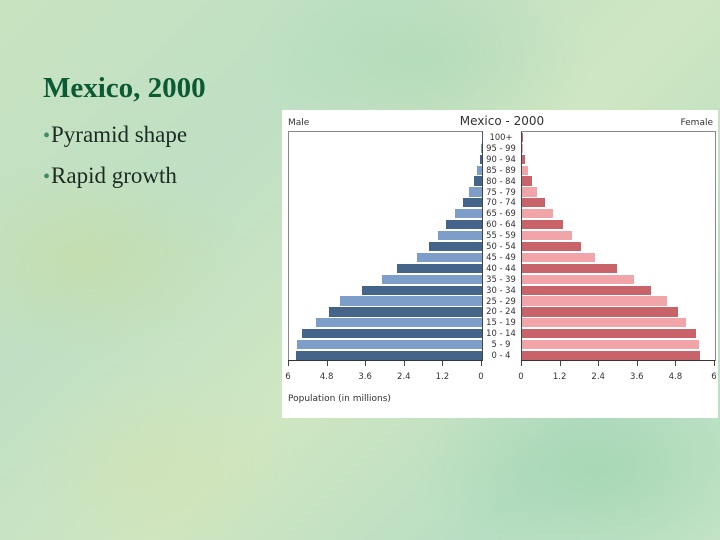  Describe the element at coordinates (119, 134) in the screenshot. I see `bullet-text: Pyramid shape` at that location.